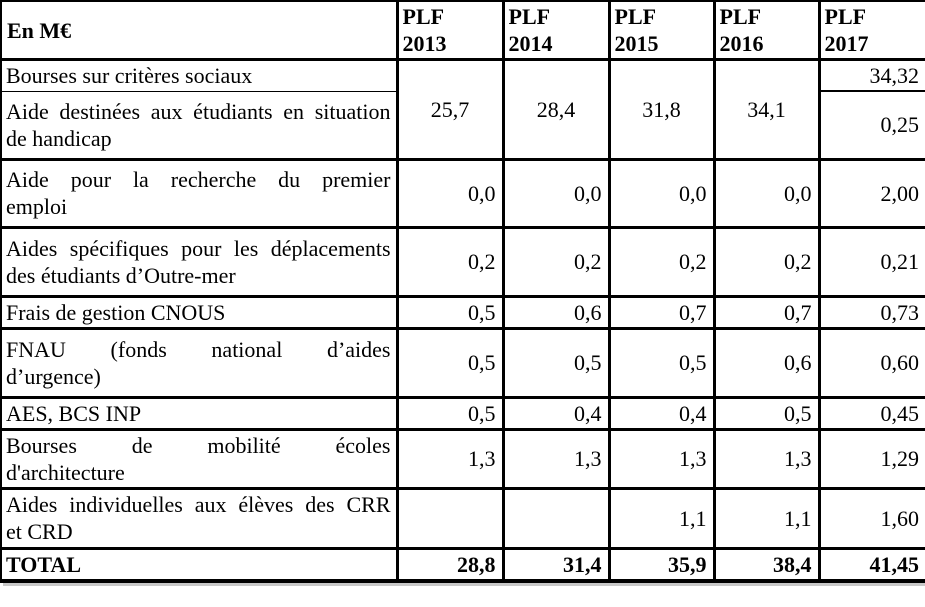 The height and width of the screenshot is (607, 925). Describe the element at coordinates (450, 109) in the screenshot. I see `value-cell-merged: 25,7` at that location.